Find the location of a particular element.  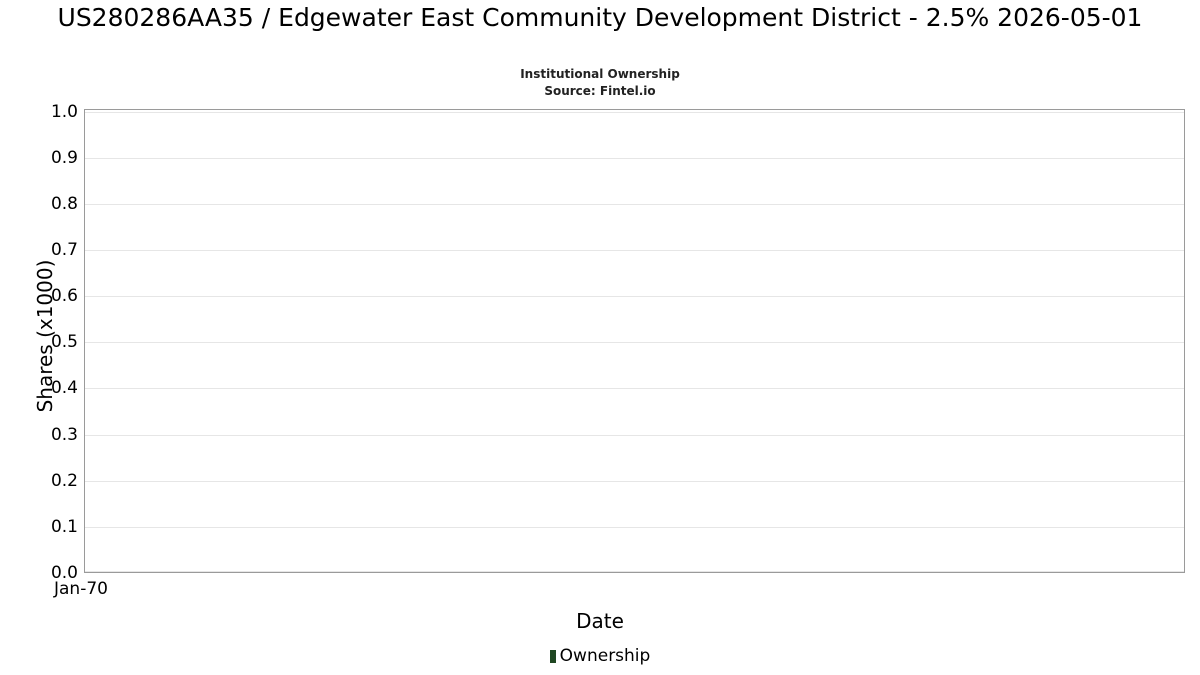

gridline-0.7 is located at coordinates (634, 250).